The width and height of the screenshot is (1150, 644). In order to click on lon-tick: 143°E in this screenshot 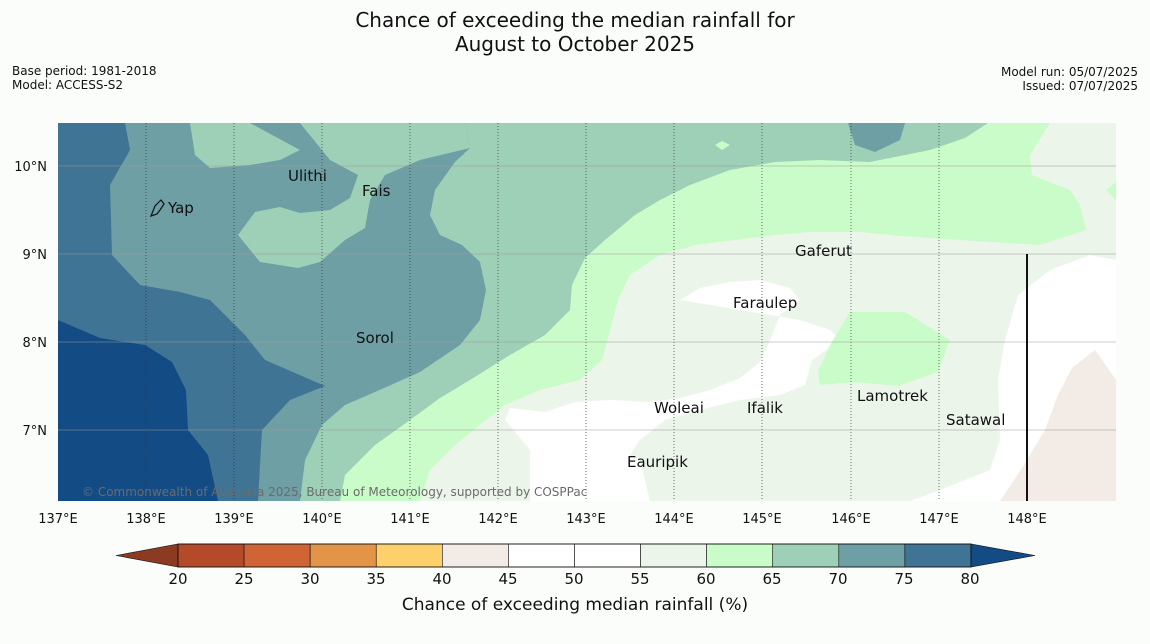, I will do `click(586, 519)`.